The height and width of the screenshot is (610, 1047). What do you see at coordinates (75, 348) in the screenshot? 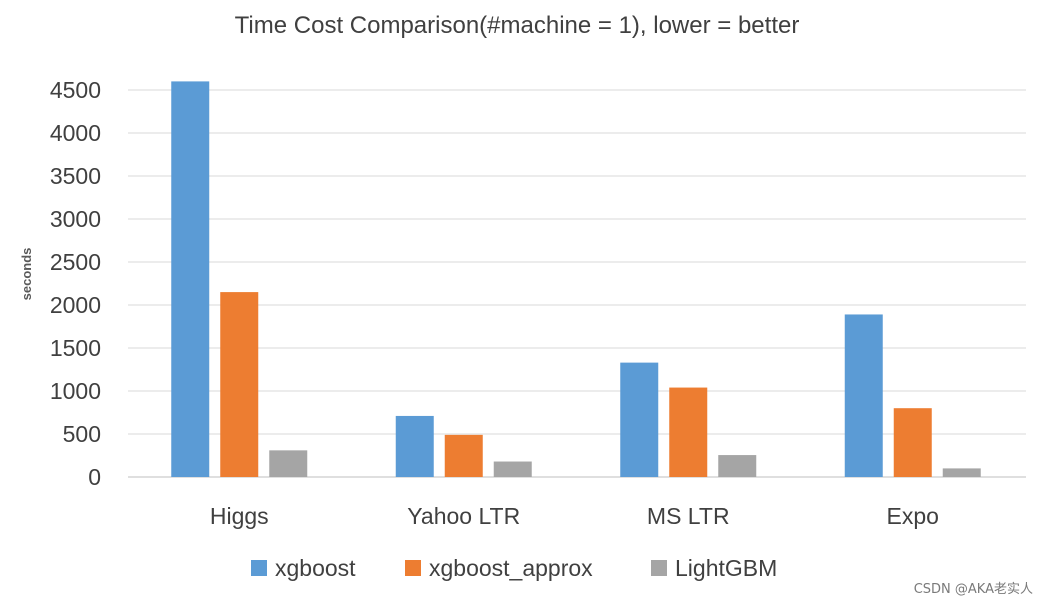
I see `y-tick-label: 1500` at bounding box center [75, 348].